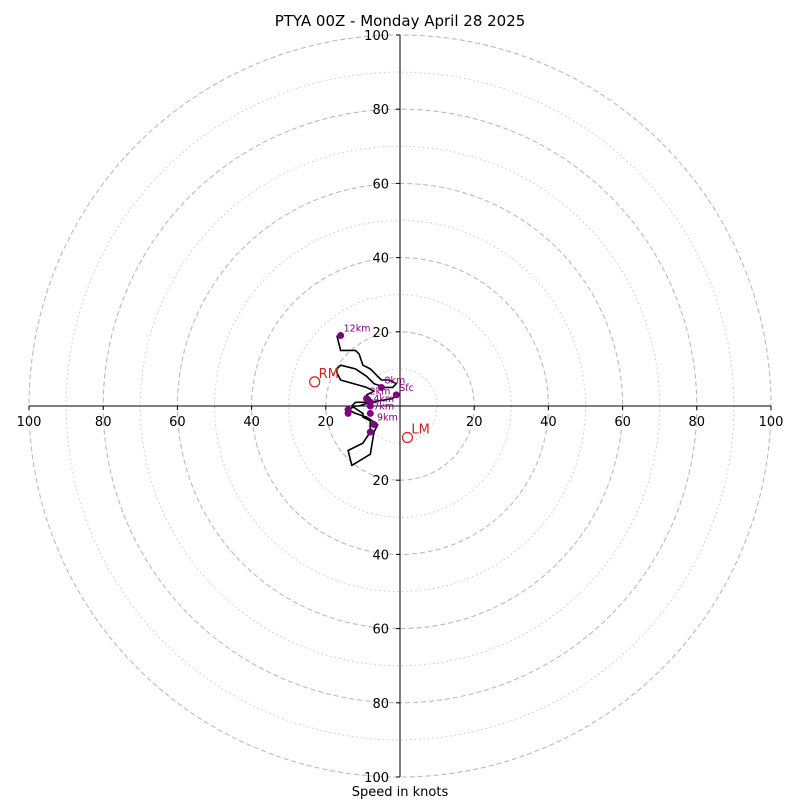 The width and height of the screenshot is (800, 800). What do you see at coordinates (341, 336) in the screenshot?
I see `height-point-12km` at bounding box center [341, 336].